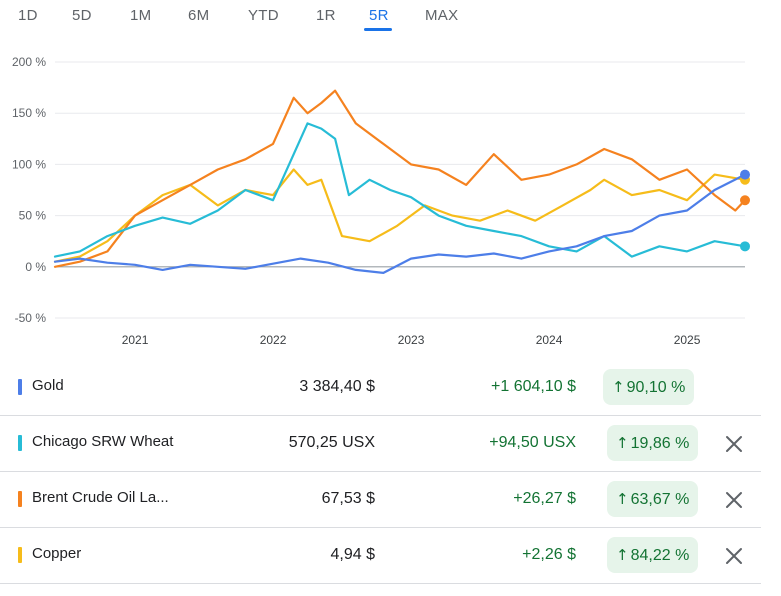 This screenshot has height=596, width=781. Describe the element at coordinates (199, 15) in the screenshot. I see `tab-6m: 6M` at that location.